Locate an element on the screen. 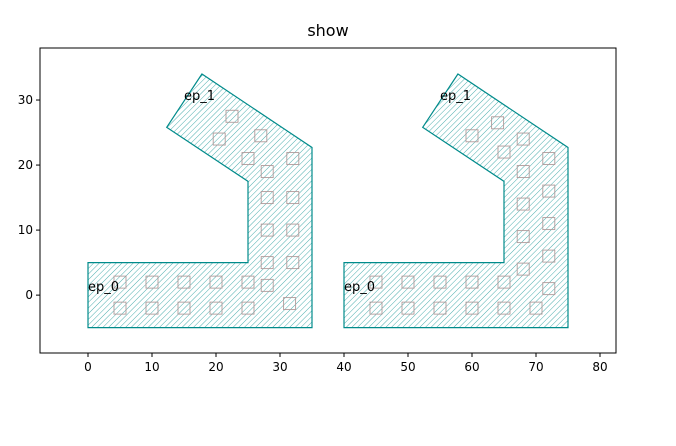  chart-title: show is located at coordinates (327, 30).